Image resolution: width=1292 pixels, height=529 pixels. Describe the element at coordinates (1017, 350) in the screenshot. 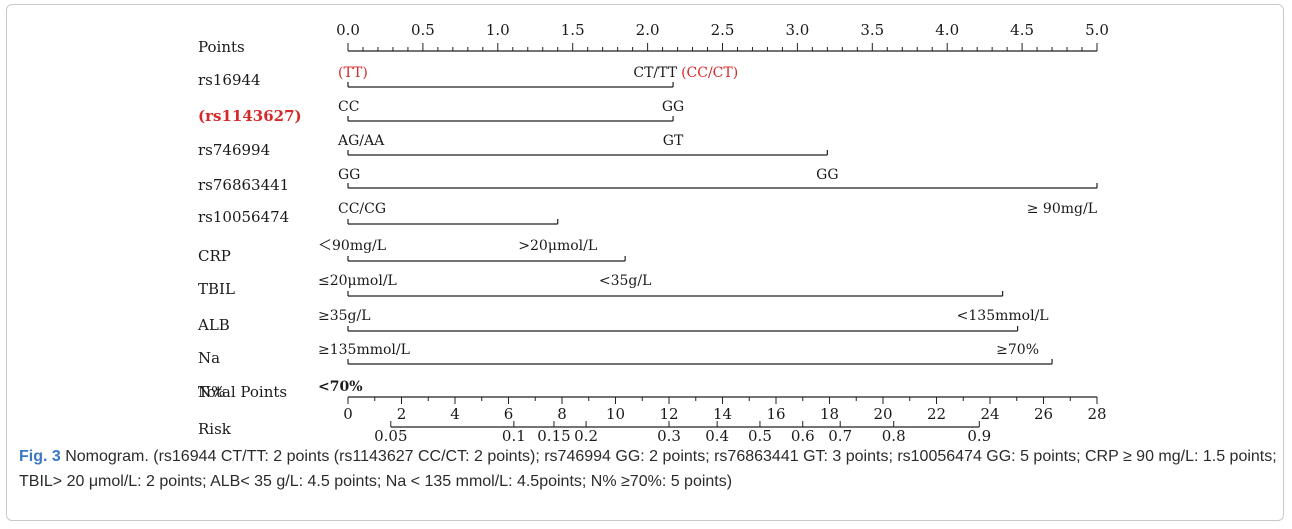

I see `category-end-label: ≥70%` at that location.